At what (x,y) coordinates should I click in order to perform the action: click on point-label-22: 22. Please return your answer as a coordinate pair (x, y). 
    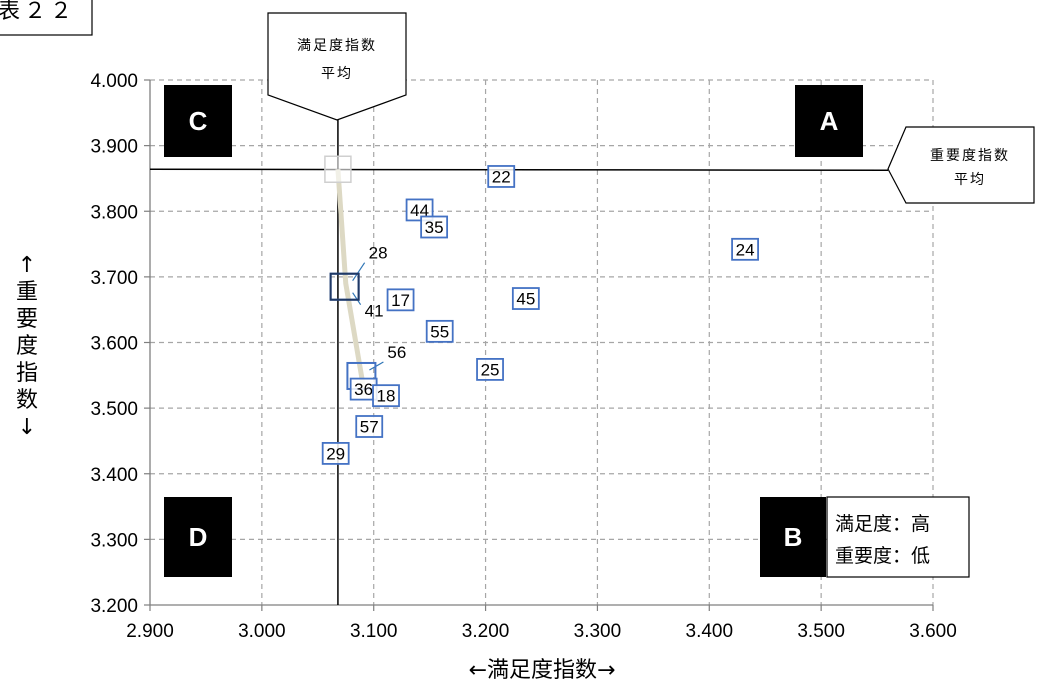
    Looking at the image, I should click on (501, 176).